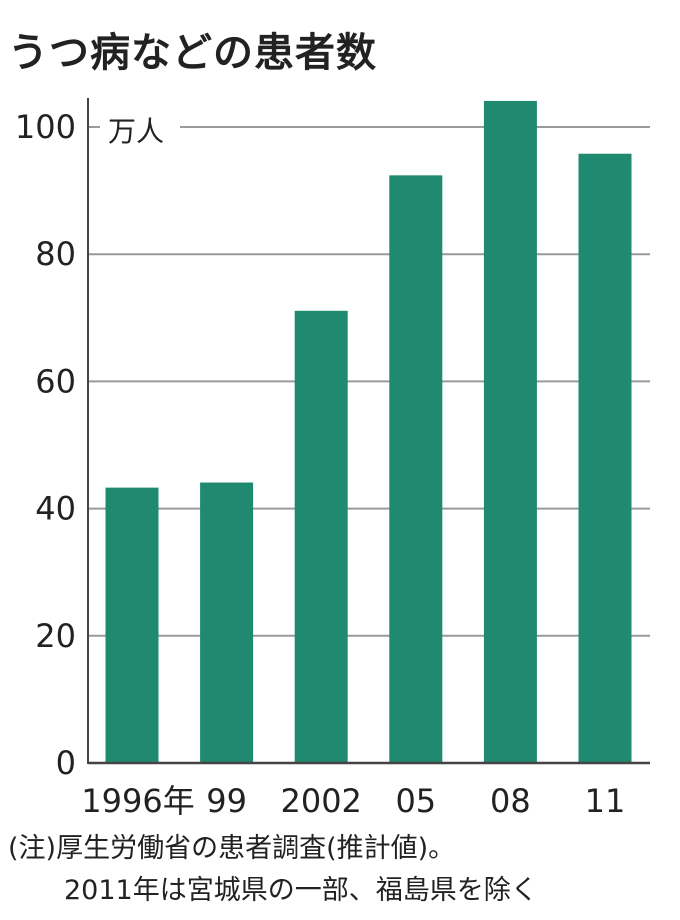  Describe the element at coordinates (45, 127) in the screenshot. I see `y-tick-label: 100` at that location.